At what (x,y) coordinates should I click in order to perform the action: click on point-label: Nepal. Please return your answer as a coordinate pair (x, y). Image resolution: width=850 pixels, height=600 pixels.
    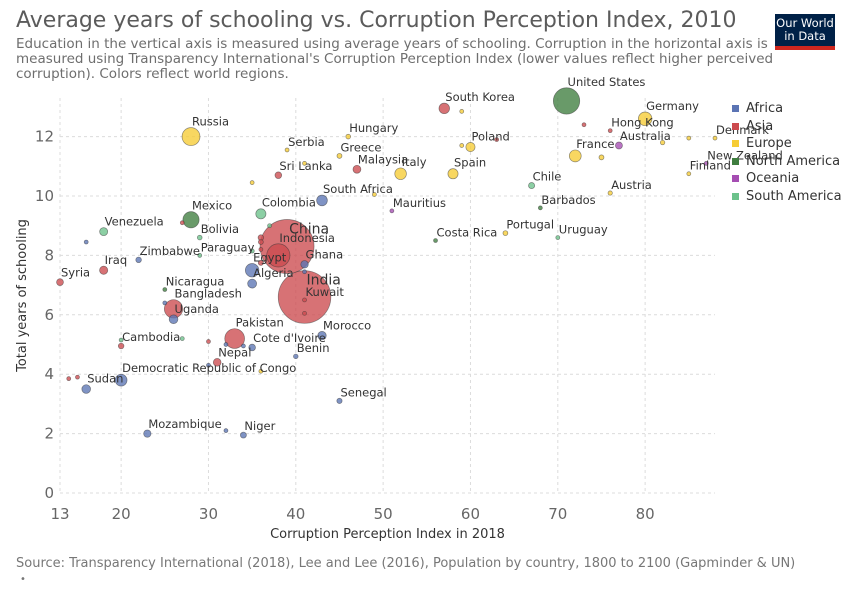
    Looking at the image, I should click on (234, 352).